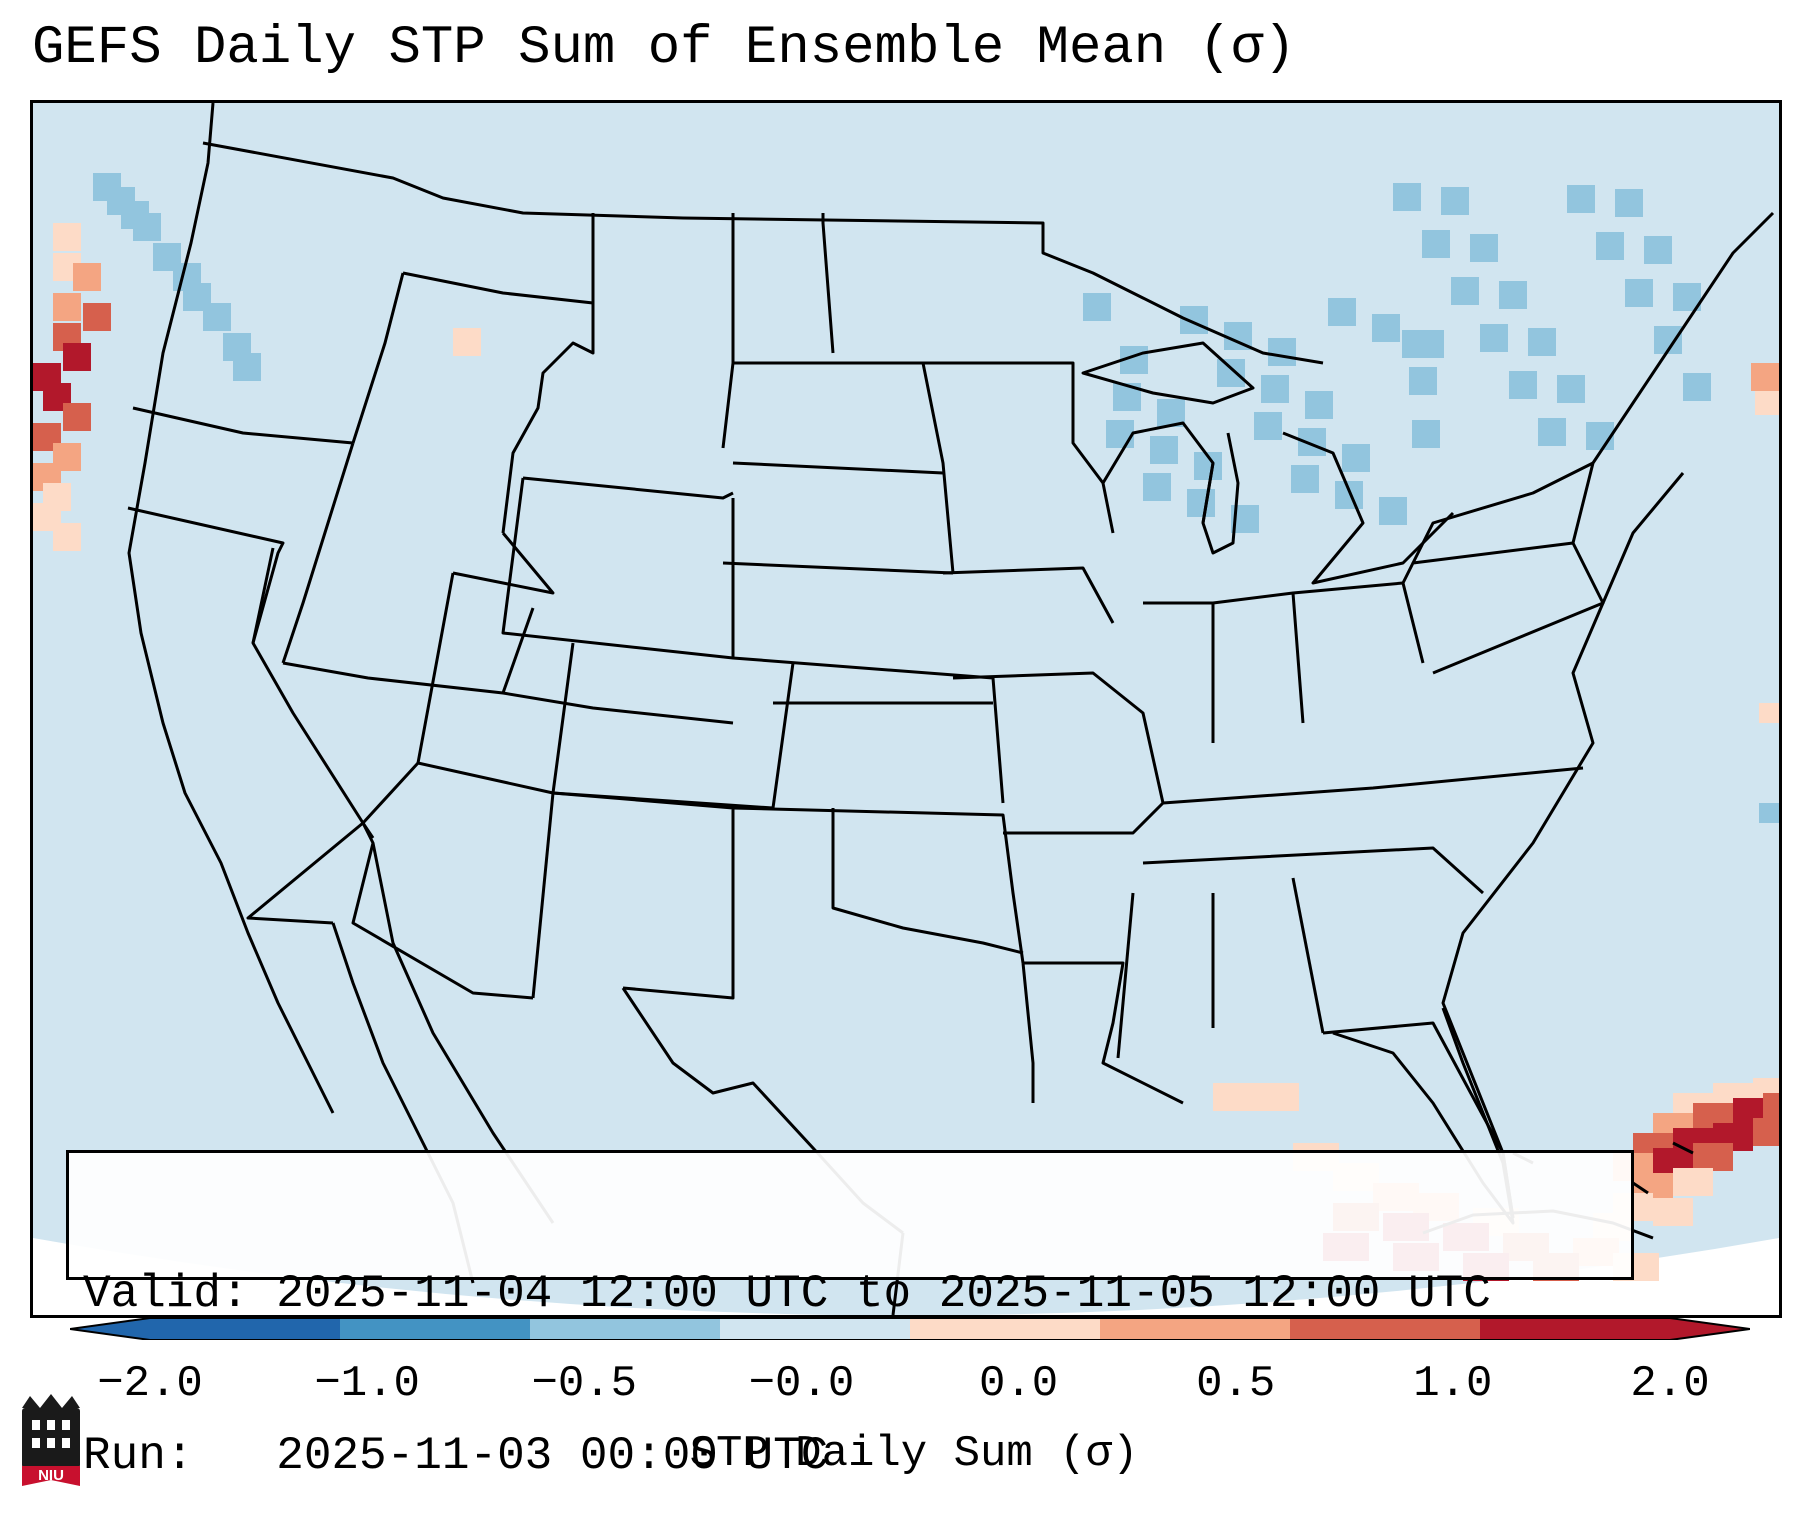  Describe the element at coordinates (51, 1440) in the screenshot. I see `niu-logo: NIU` at that location.